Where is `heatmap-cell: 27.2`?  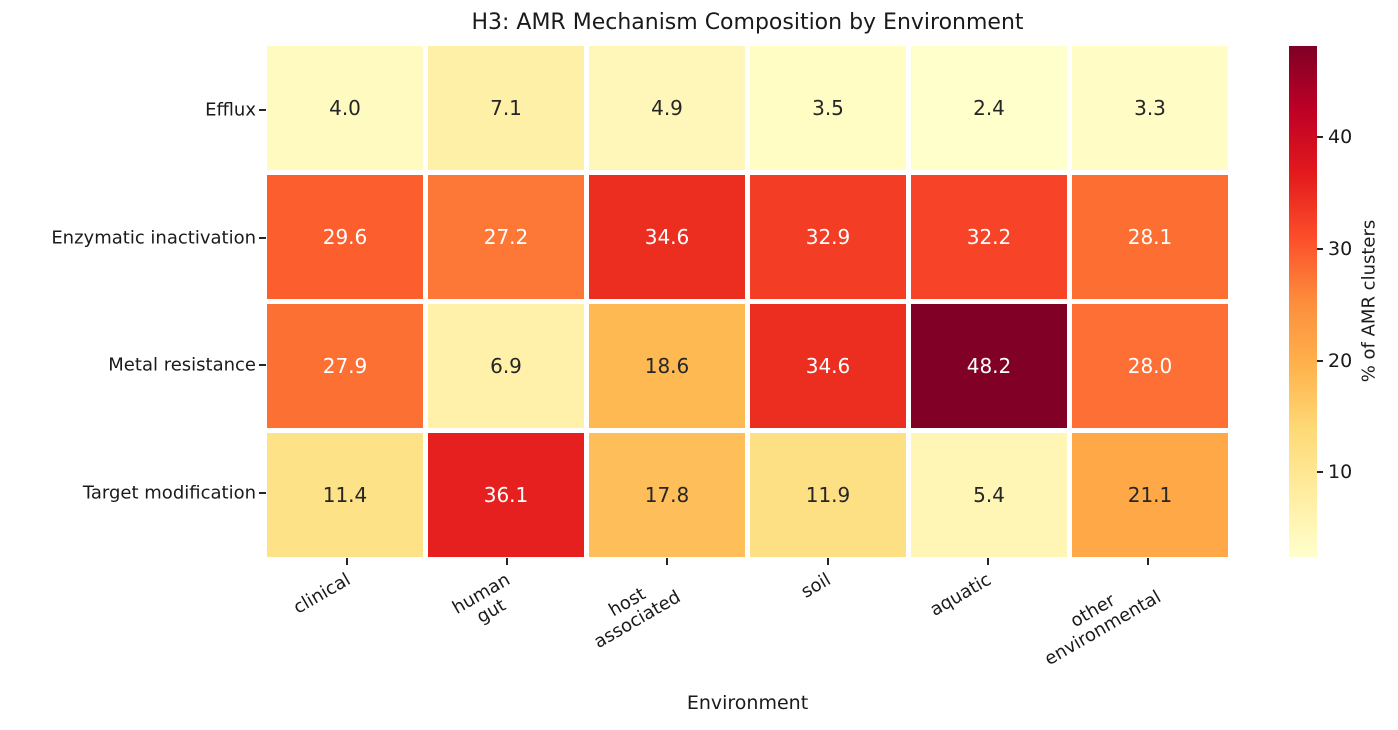 heatmap-cell: 27.2 is located at coordinates (506, 237).